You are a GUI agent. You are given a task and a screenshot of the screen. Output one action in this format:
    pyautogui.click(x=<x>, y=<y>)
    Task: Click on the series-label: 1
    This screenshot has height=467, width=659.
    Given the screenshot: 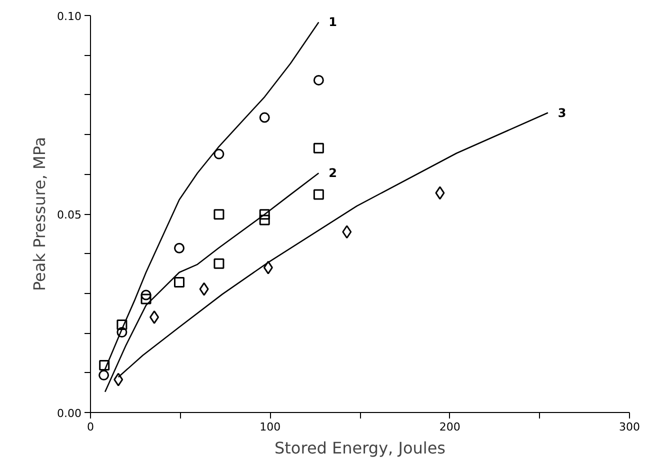 What is the action you would take?
    pyautogui.click(x=333, y=22)
    